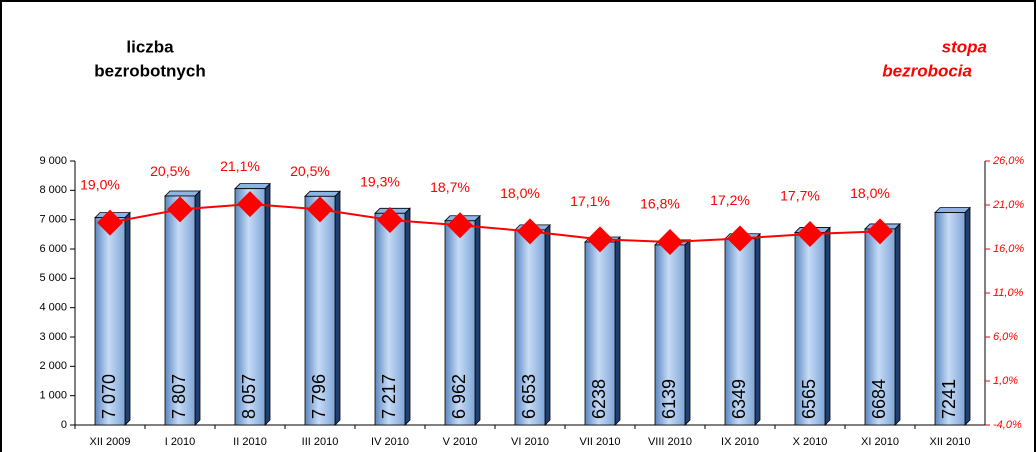  Describe the element at coordinates (964, 46) in the screenshot. I see `y2-axis-title: stopa` at that location.